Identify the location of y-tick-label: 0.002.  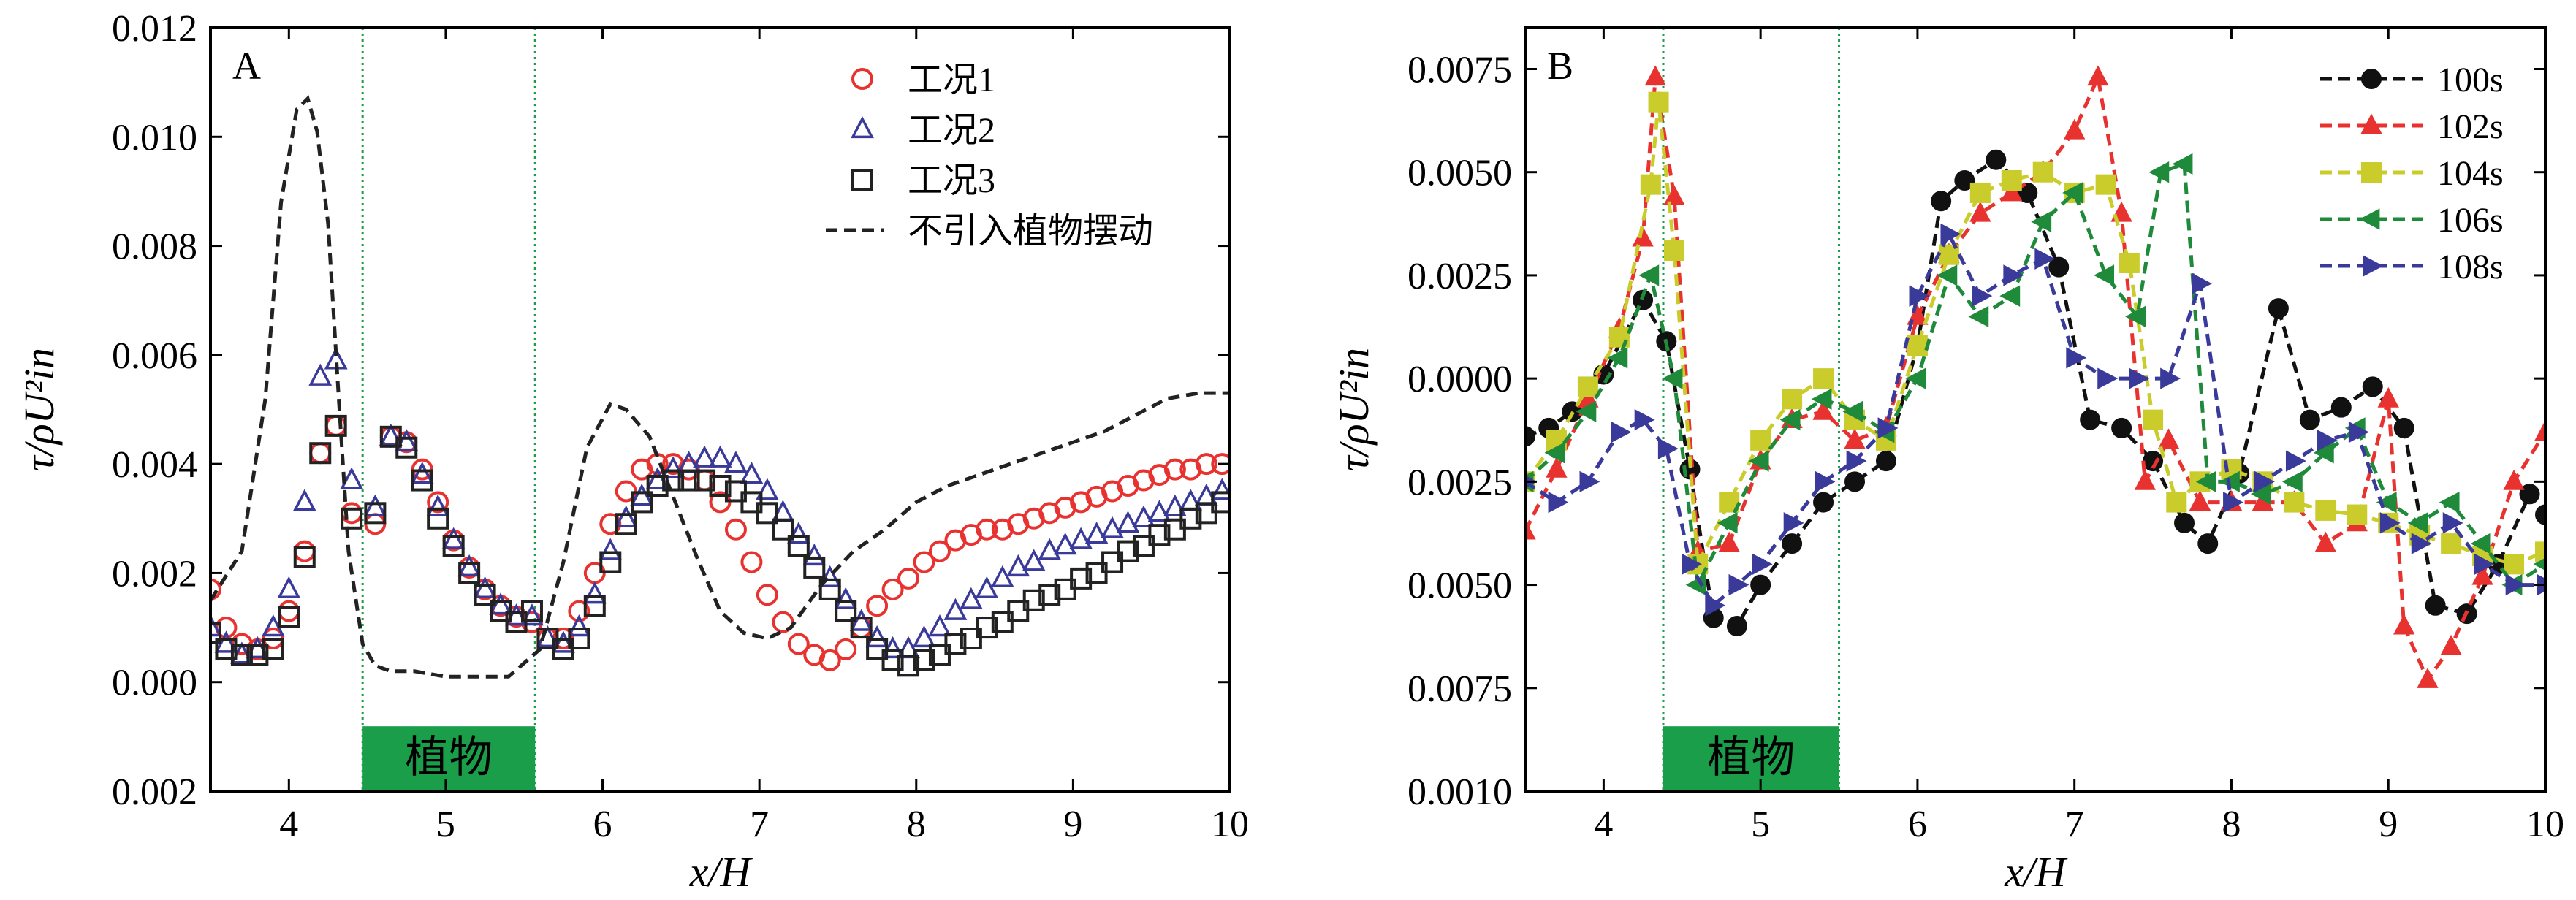
(154, 792).